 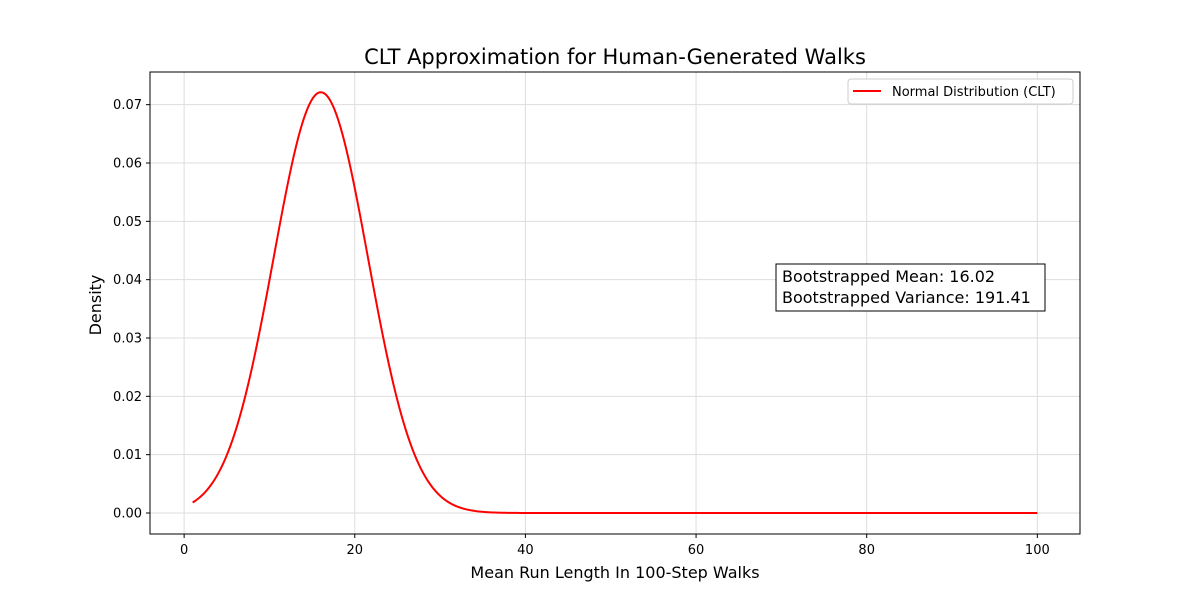 What do you see at coordinates (354, 550) in the screenshot?
I see `x-tick-label: 20` at bounding box center [354, 550].